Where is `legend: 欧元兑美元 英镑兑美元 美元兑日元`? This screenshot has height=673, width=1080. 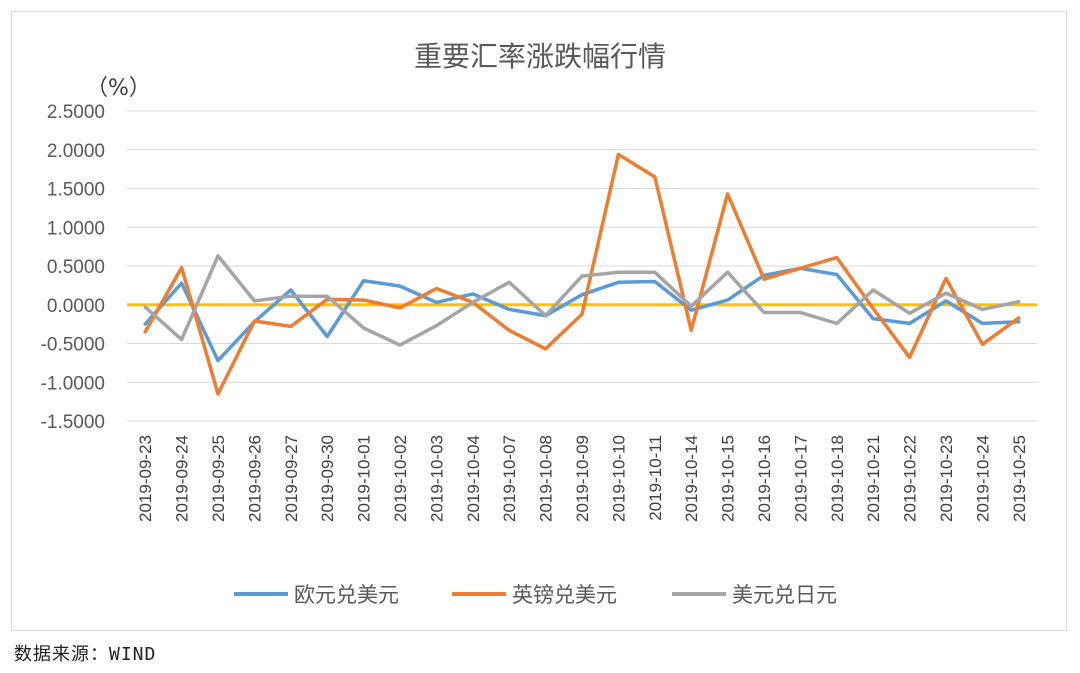
legend: 欧元兑美元 英镑兑美元 美元兑日元 is located at coordinates (535, 595).